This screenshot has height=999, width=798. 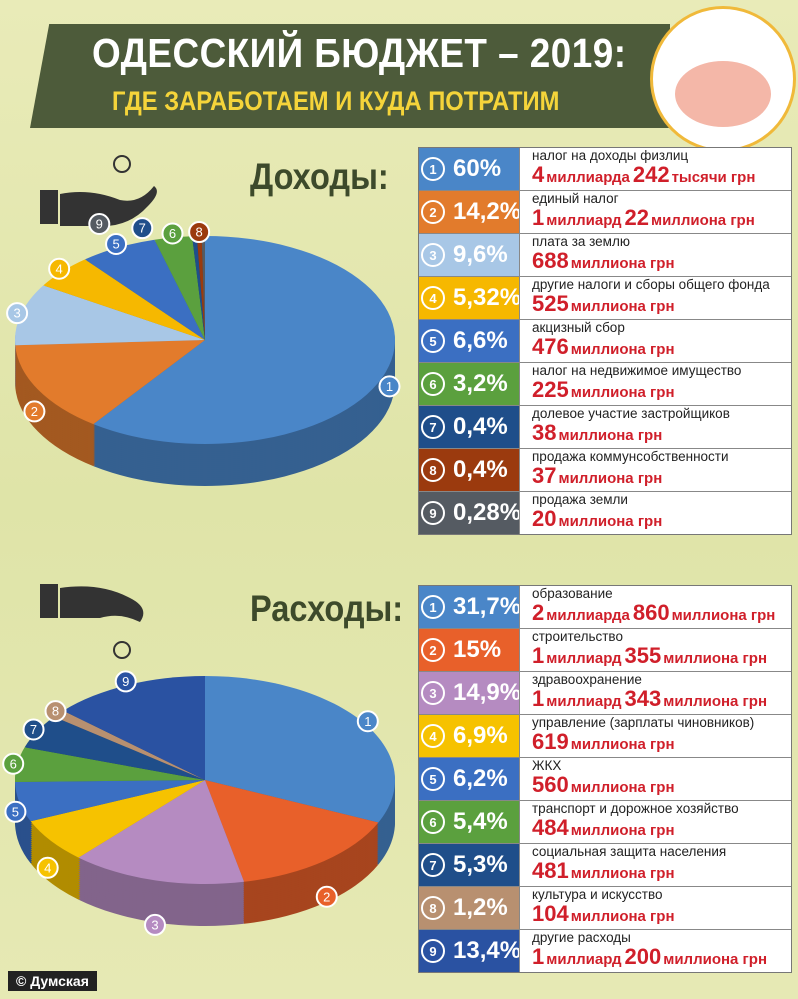 I want to click on category-label: долевое участие застройщиков, so click(x=631, y=413).